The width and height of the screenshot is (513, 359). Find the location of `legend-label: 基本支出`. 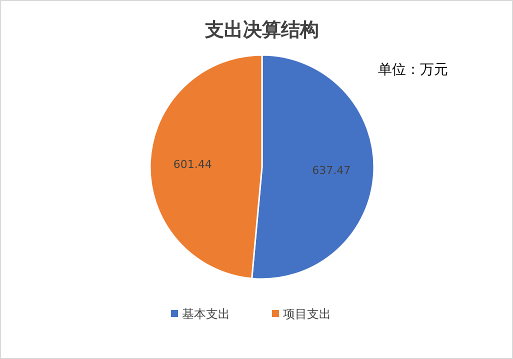

legend-label: 基本支出 is located at coordinates (206, 314).